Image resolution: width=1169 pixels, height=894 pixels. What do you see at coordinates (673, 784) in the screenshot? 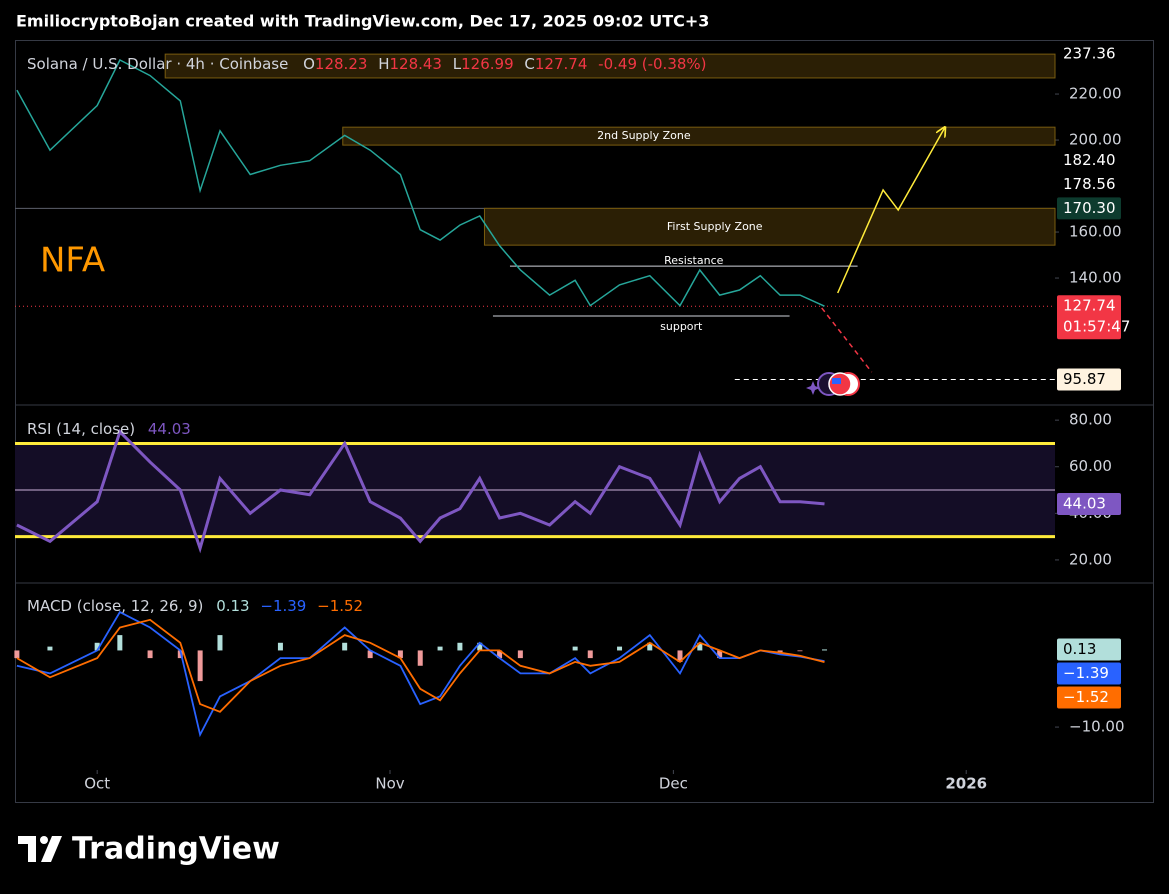
I see `x-tick-label: Dec` at bounding box center [673, 784].